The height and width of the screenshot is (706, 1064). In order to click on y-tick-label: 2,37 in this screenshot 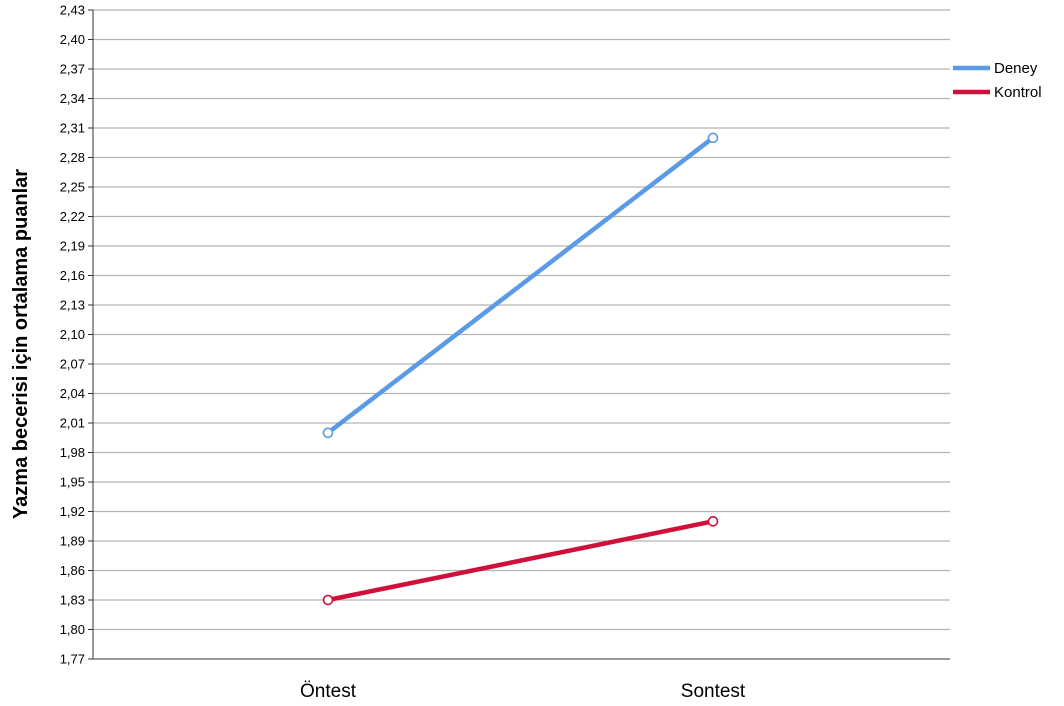, I will do `click(72, 69)`.